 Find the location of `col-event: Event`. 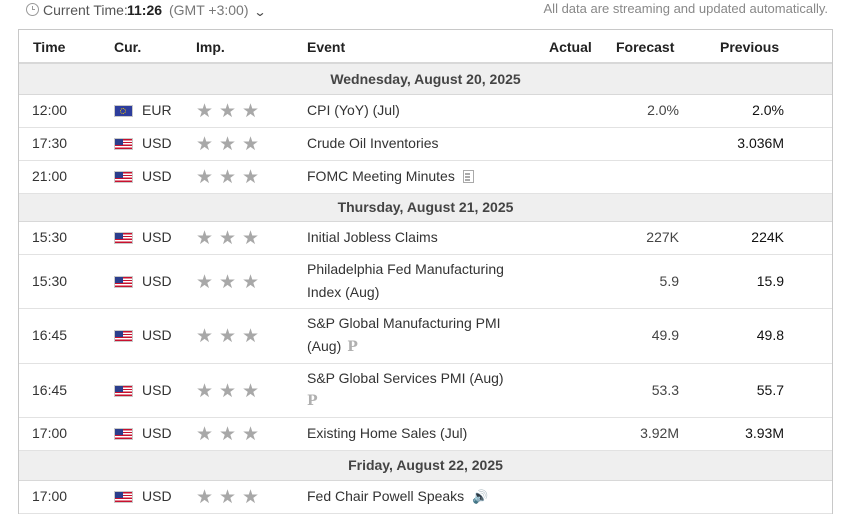

col-event: Event is located at coordinates (326, 47).